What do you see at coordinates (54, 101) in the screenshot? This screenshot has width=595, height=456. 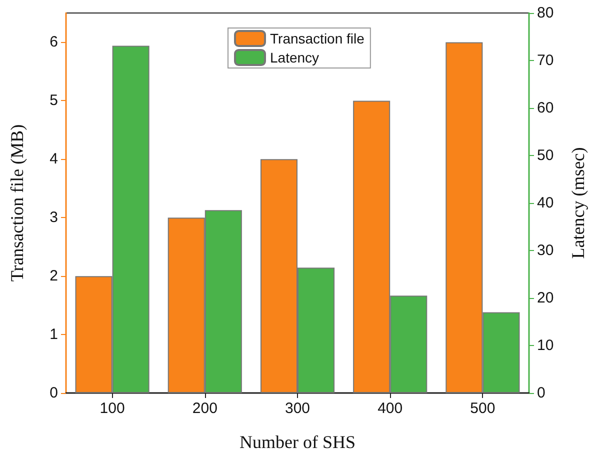 I see `y-tick-label: 5` at bounding box center [54, 101].